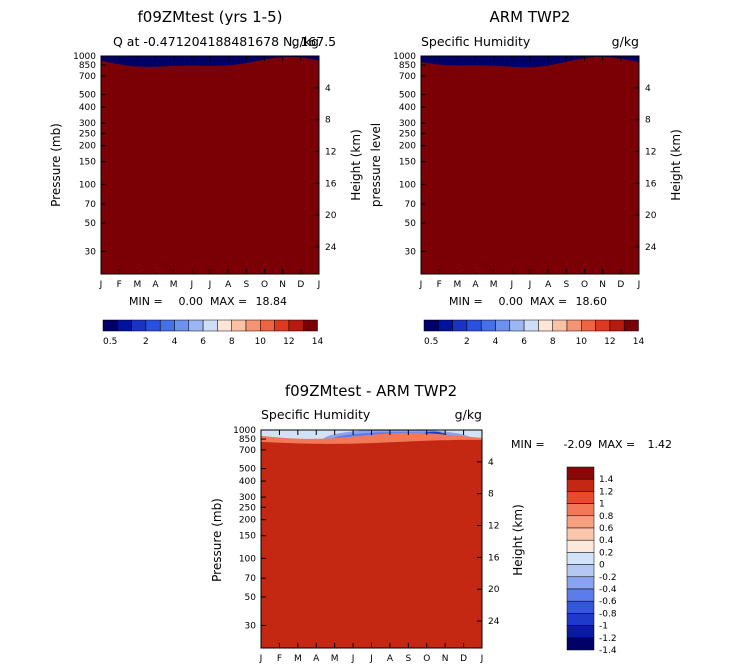 The width and height of the screenshot is (733, 672). Describe the element at coordinates (210, 17) in the screenshot. I see `panel-model-title: f09ZMtest (yrs 1-5)` at that location.